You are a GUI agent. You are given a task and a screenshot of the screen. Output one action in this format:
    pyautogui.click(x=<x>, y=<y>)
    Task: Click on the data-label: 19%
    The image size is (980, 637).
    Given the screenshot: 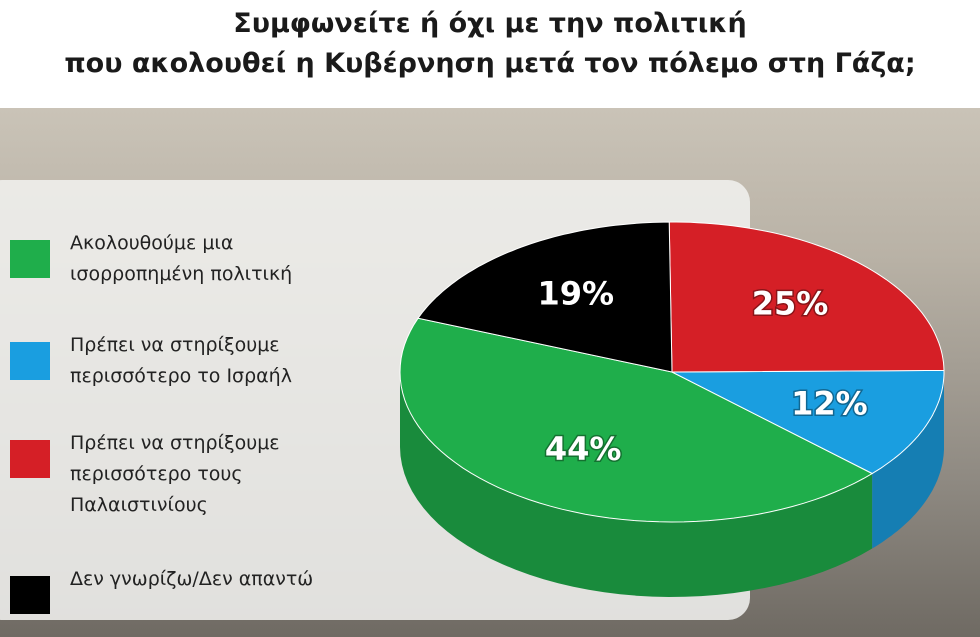 What is the action you would take?
    pyautogui.click(x=575, y=294)
    